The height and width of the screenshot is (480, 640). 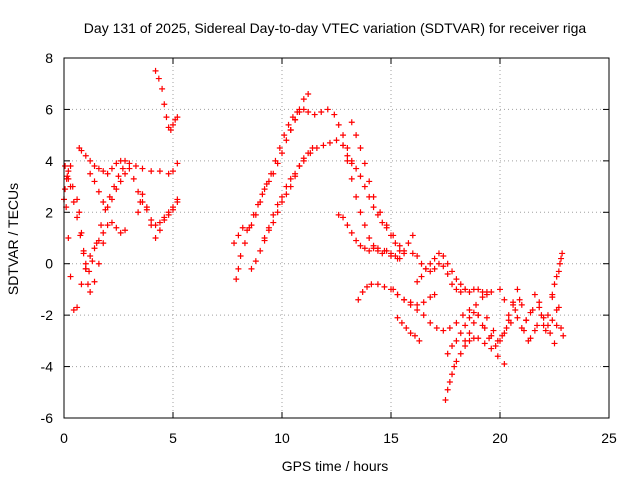 I want to click on y-tick-label: 4, so click(x=49, y=161).